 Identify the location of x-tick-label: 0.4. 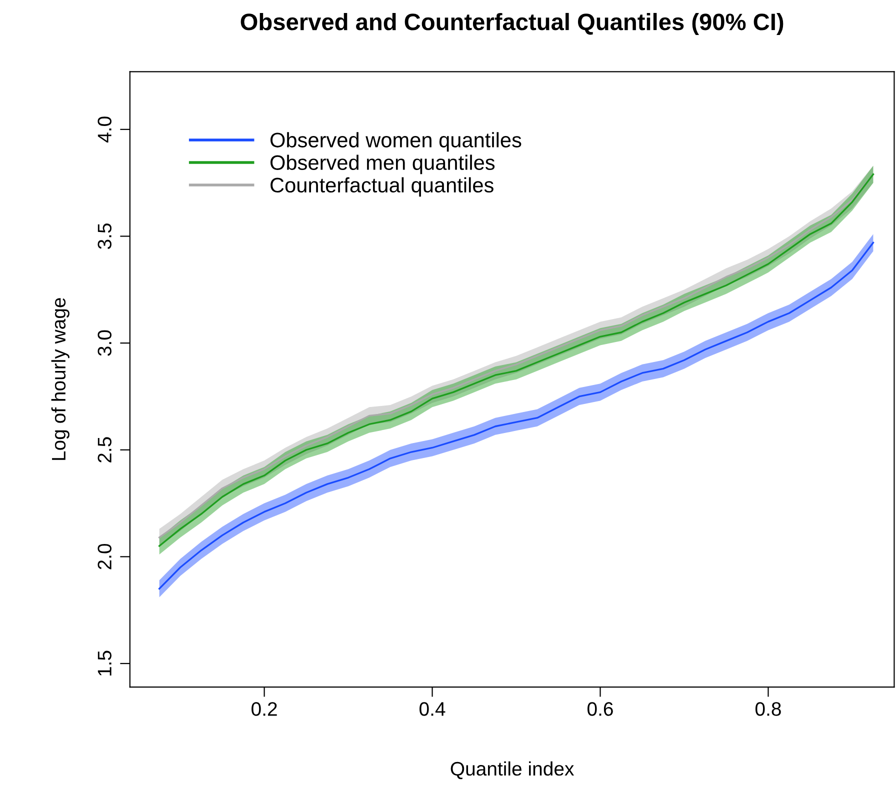
(433, 709).